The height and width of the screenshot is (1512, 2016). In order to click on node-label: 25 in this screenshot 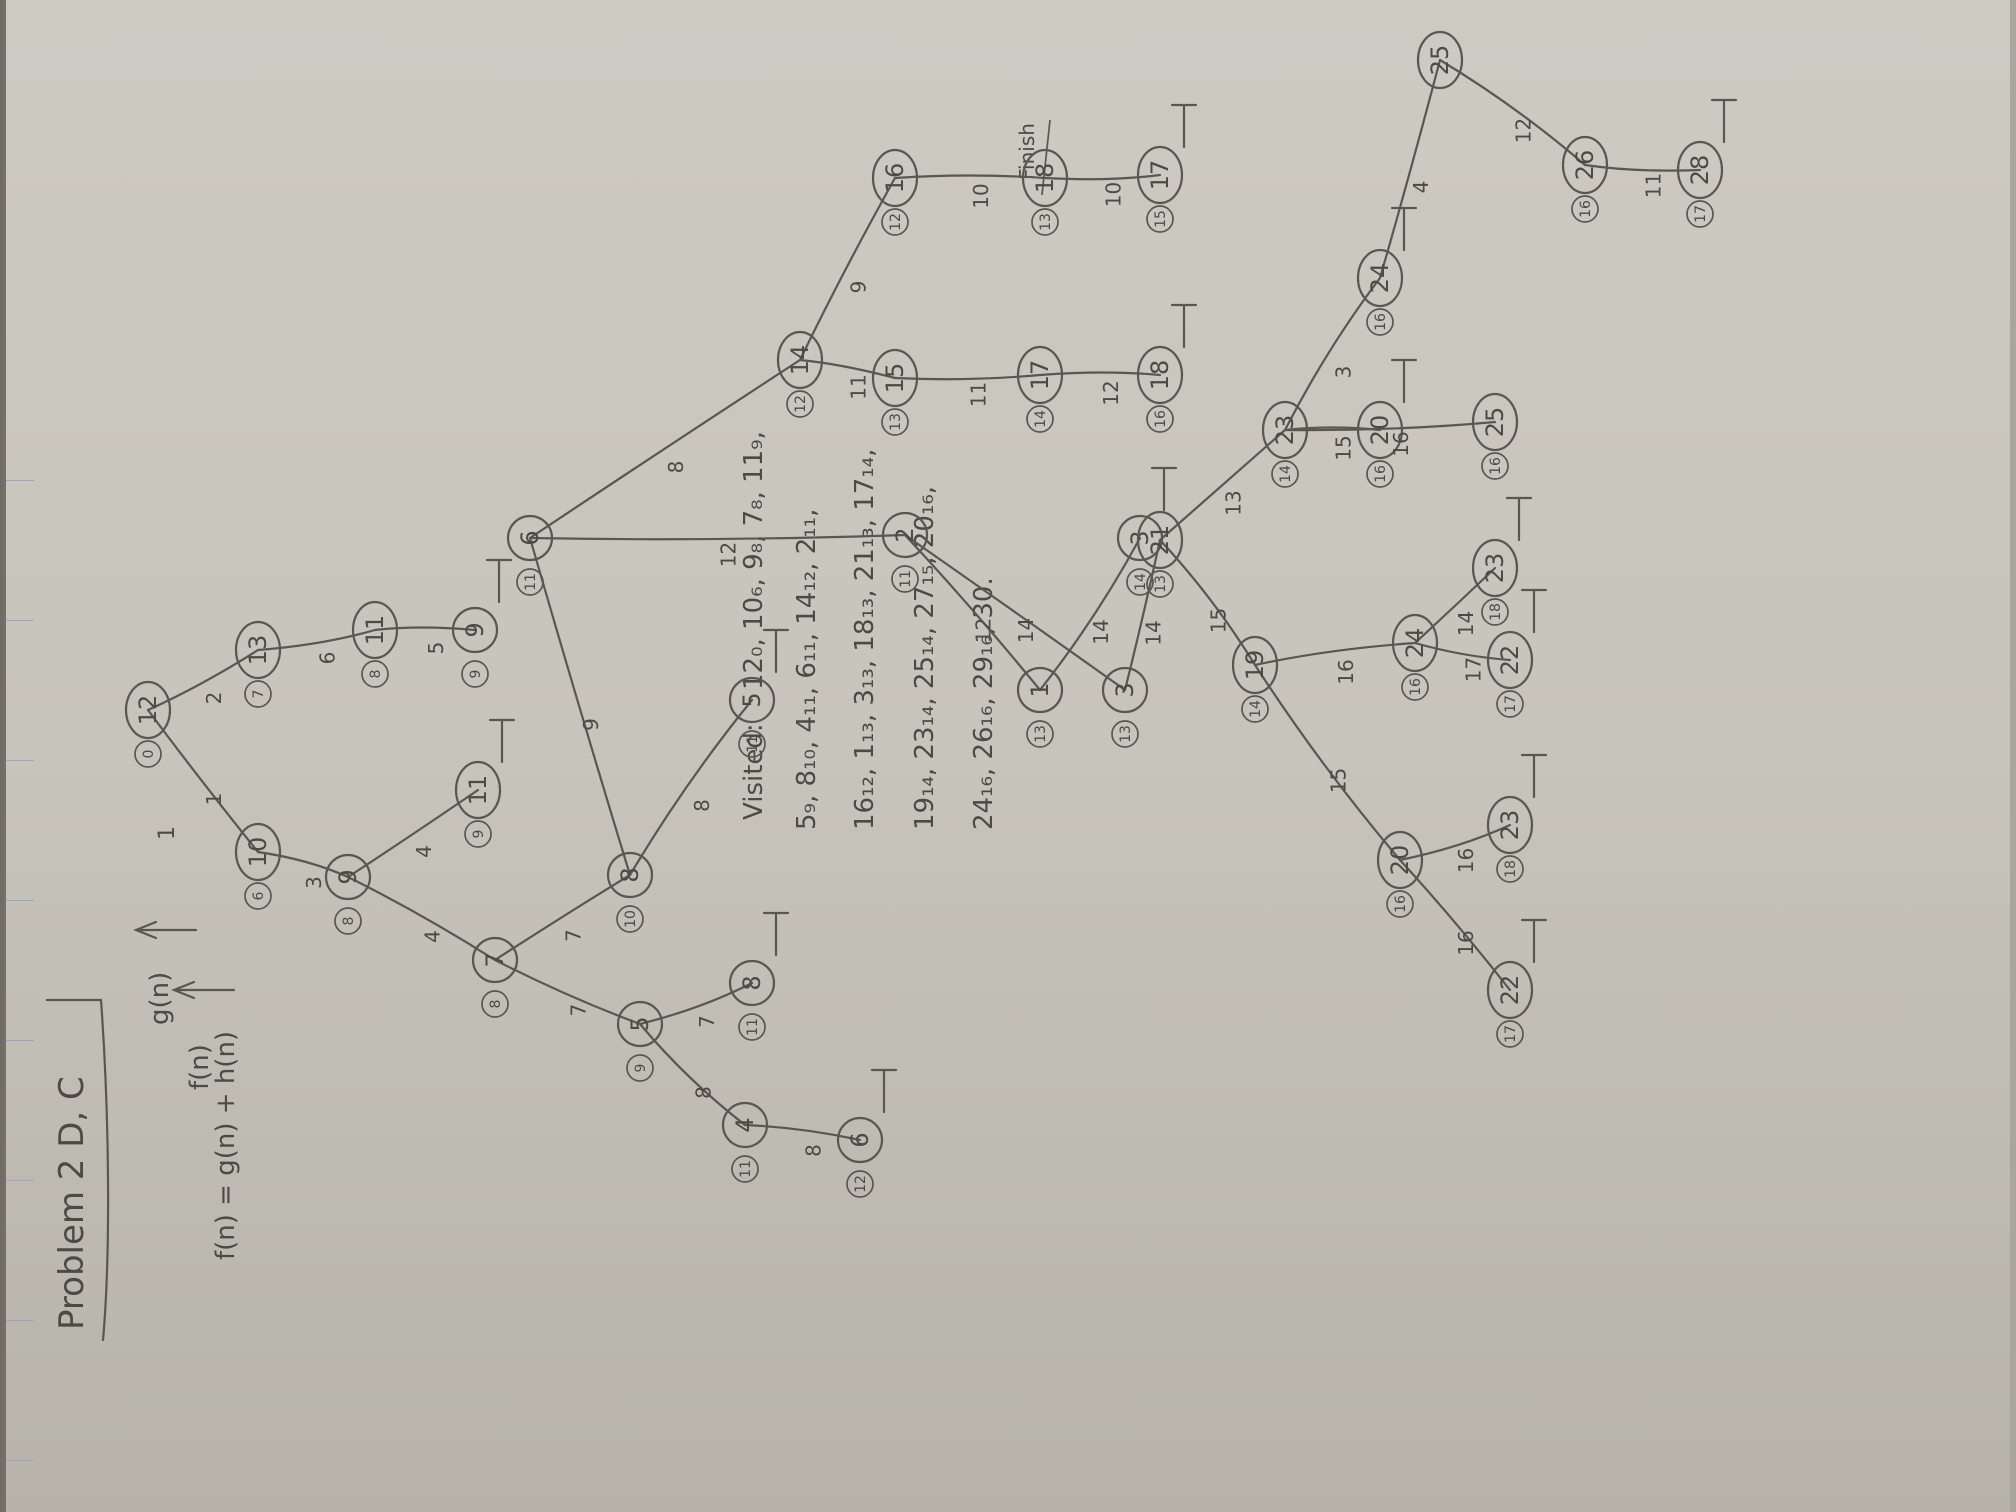, I will do `click(1440, 60)`.